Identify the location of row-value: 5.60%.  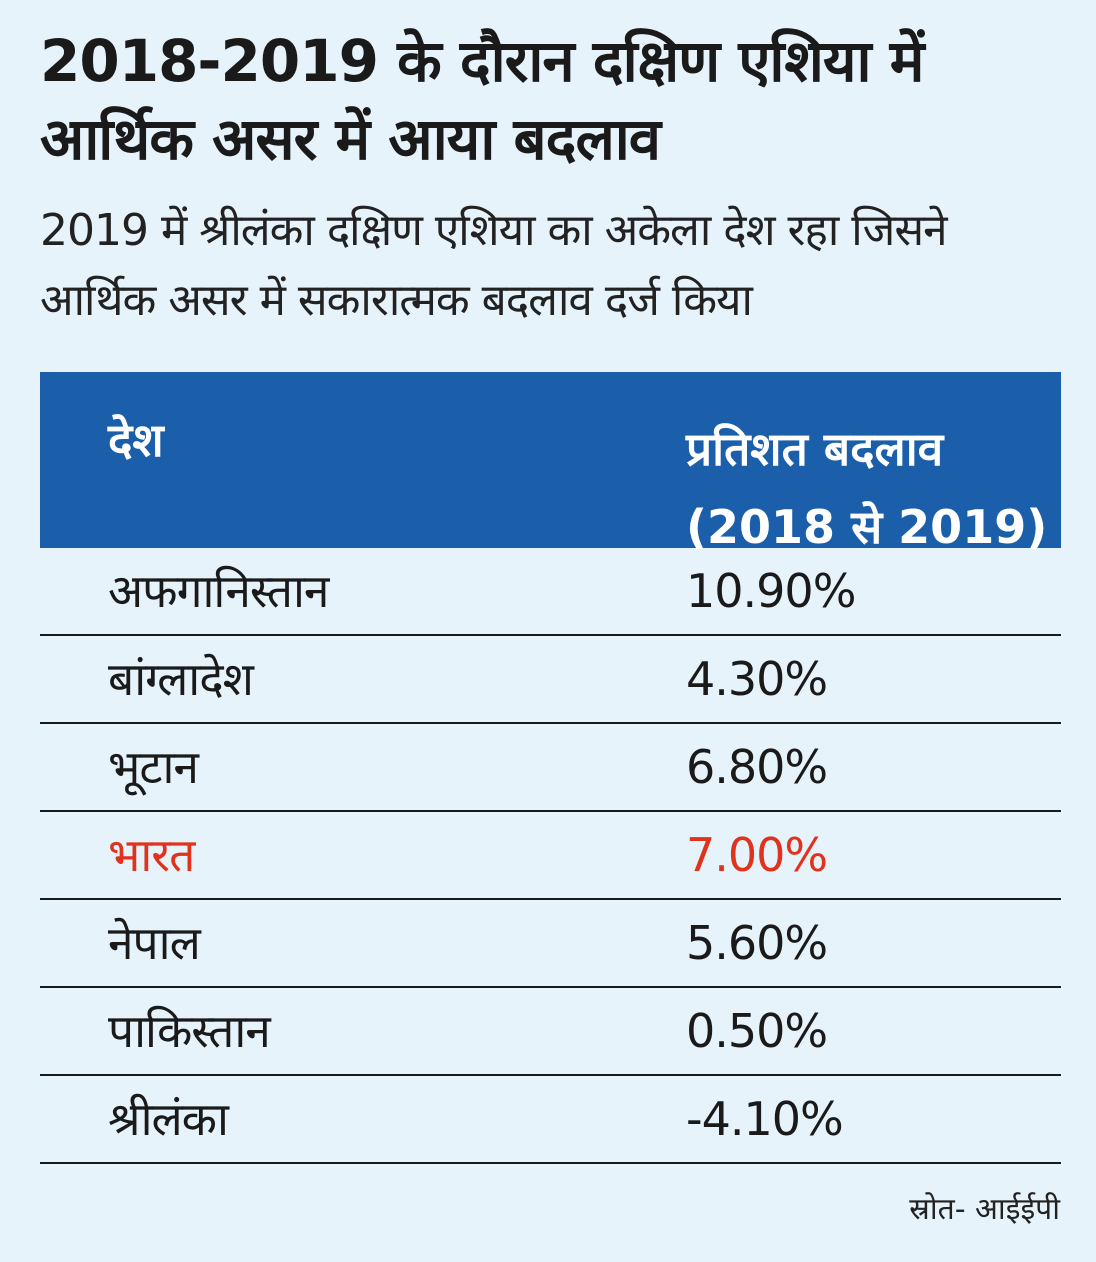
(757, 943).